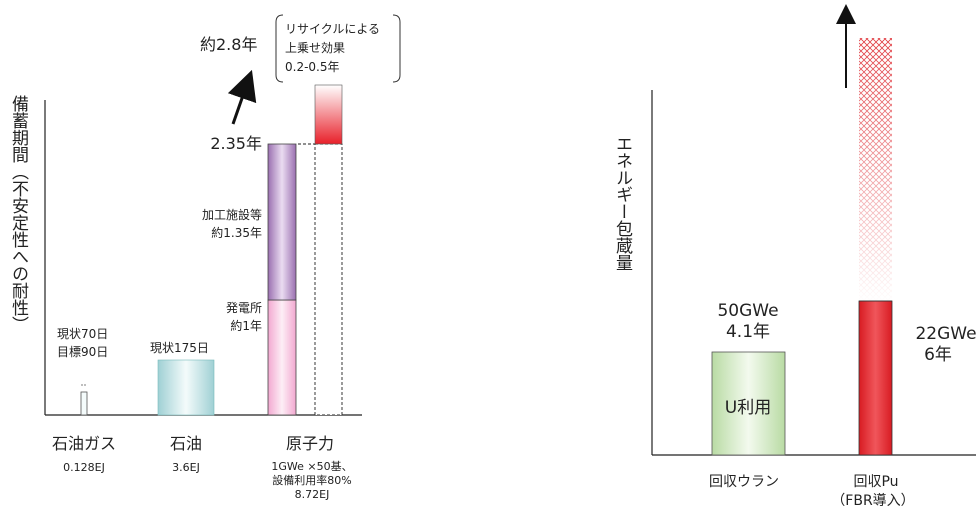 The height and width of the screenshot is (511, 976). Describe the element at coordinates (311, 480) in the screenshot. I see `cat-nuclear-sub-2: 設備利用率80%` at that location.